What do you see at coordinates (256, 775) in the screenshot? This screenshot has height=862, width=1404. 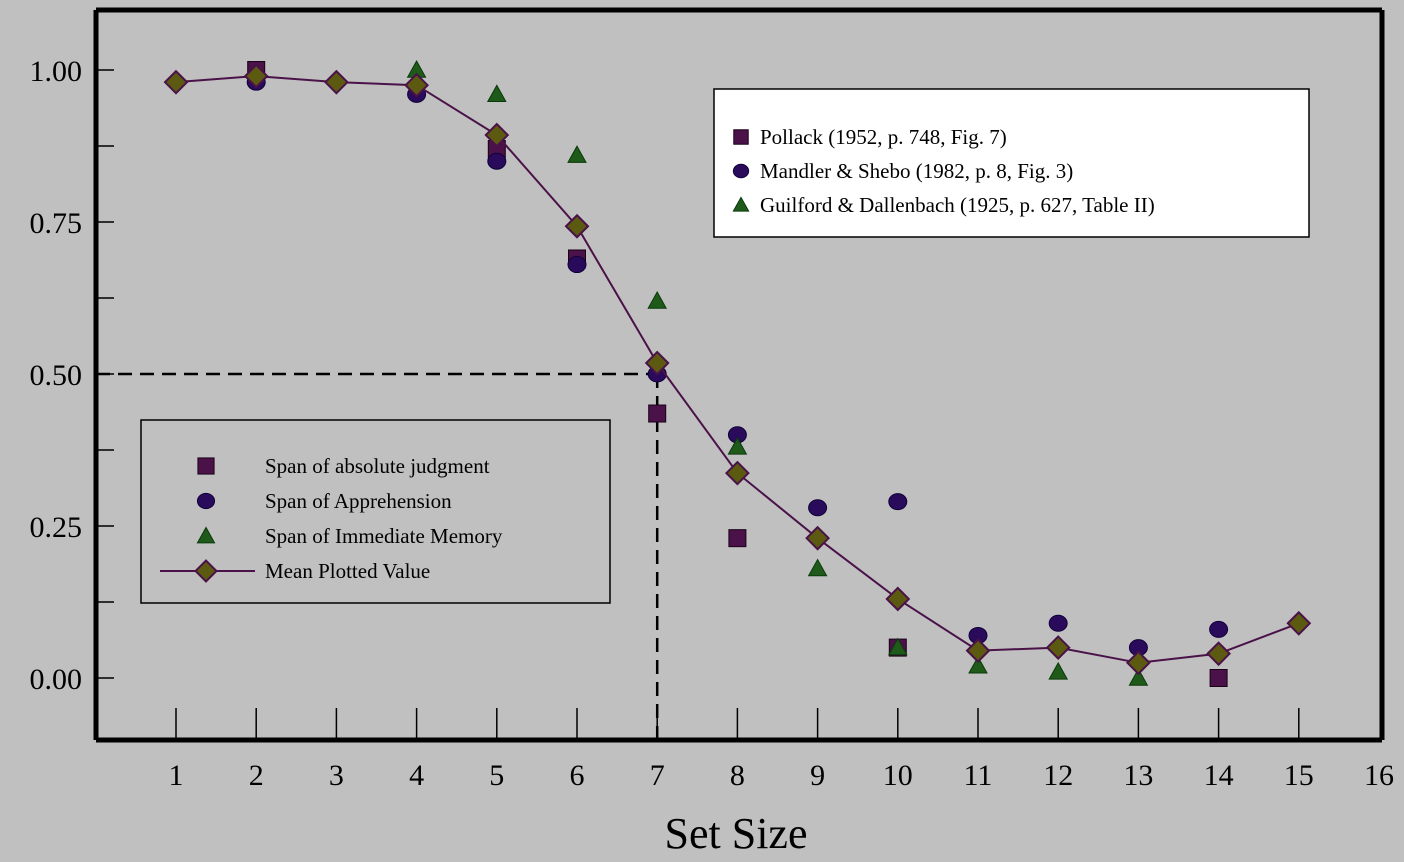 I see `x-tick-label: 2` at bounding box center [256, 775].